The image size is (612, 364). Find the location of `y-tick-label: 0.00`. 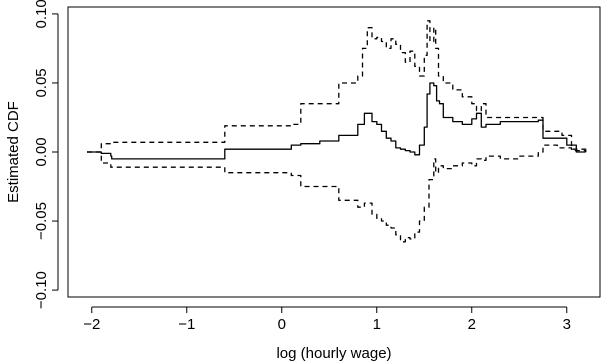

y-tick-label: 0.00 is located at coordinates (41, 151).